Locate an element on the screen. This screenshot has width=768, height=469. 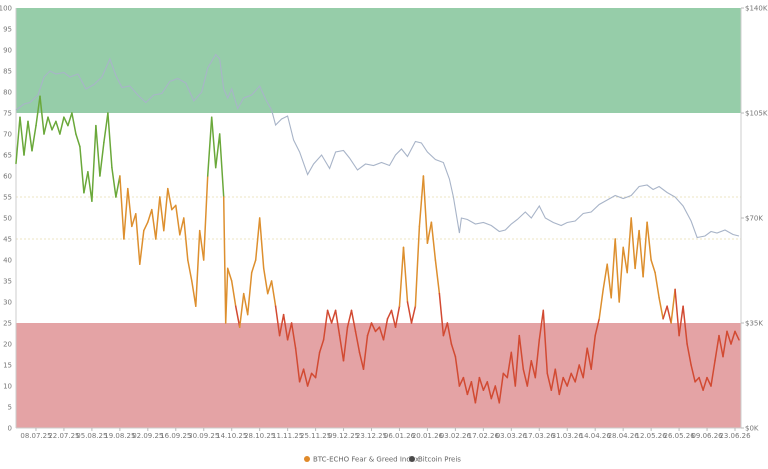
x-tick-label: 09.06.26 is located at coordinates (707, 436).